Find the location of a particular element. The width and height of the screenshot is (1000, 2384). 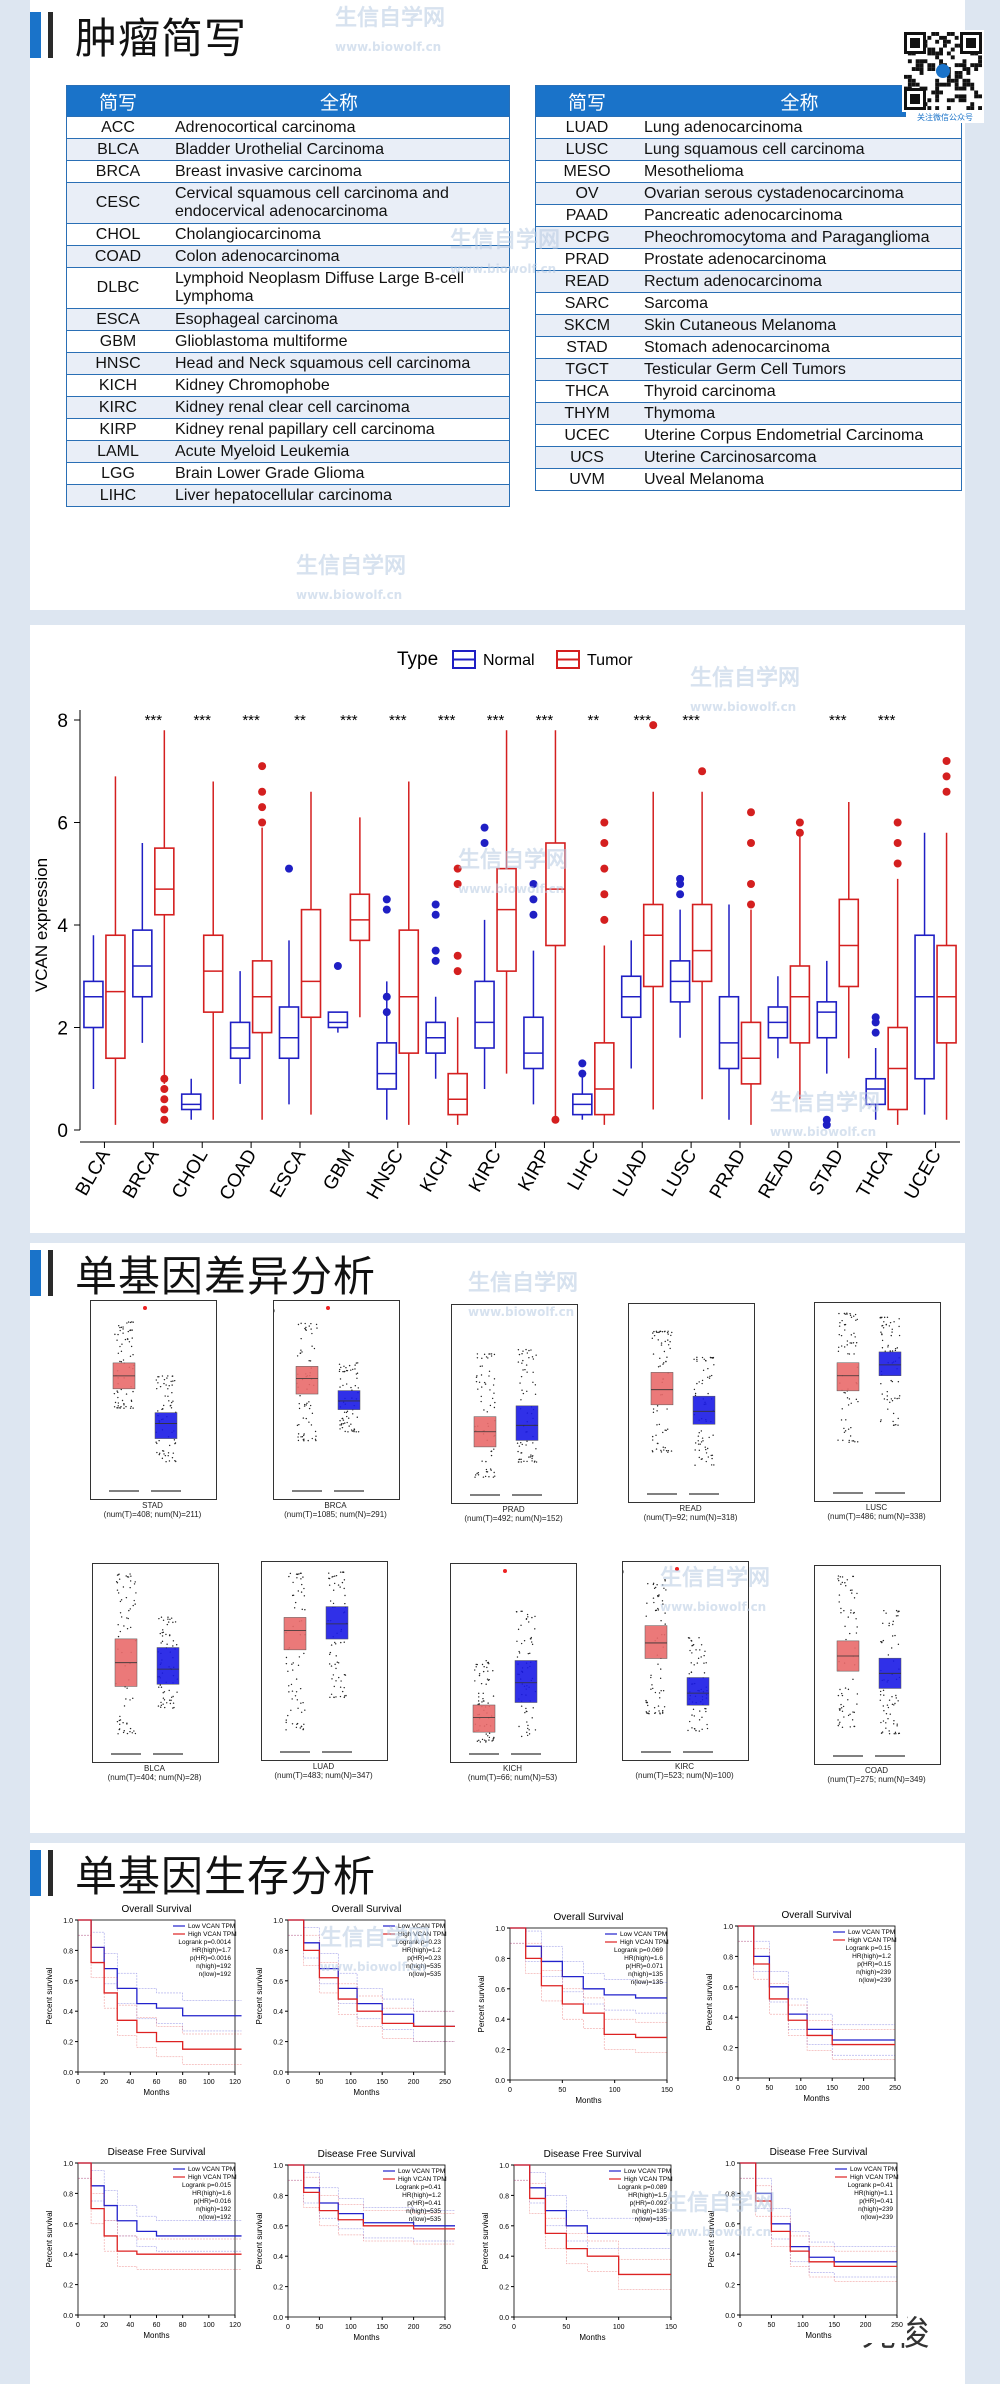

x-tick-label: 120 is located at coordinates (235, 2082).